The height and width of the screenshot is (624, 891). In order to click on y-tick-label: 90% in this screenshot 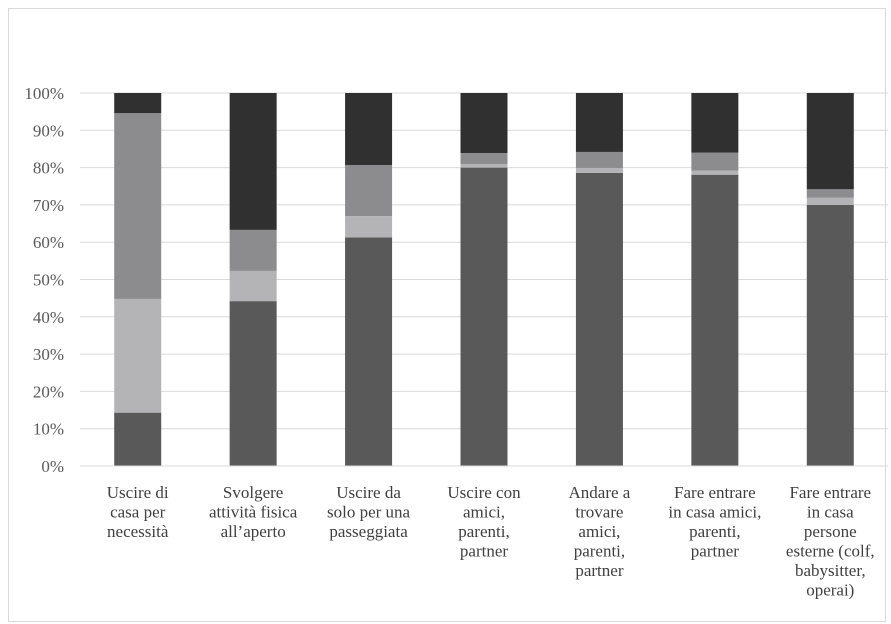, I will do `click(48, 130)`.